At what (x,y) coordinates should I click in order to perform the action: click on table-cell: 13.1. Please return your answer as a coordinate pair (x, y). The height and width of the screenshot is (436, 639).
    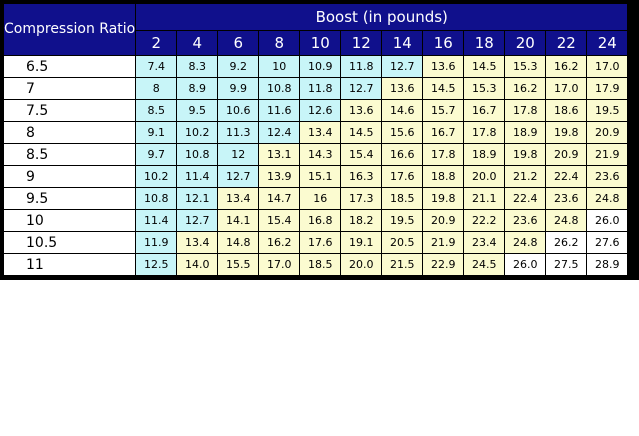
    Looking at the image, I should click on (279, 154).